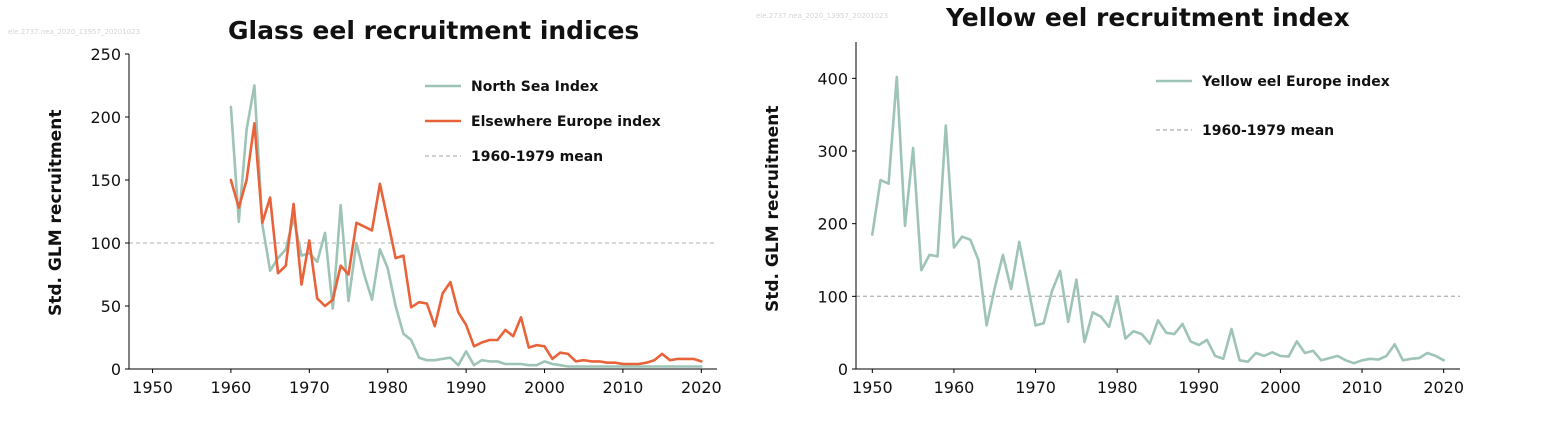 Image resolution: width=1550 pixels, height=427 pixels. Describe the element at coordinates (111, 306) in the screenshot. I see `y-tick-label: 50` at that location.